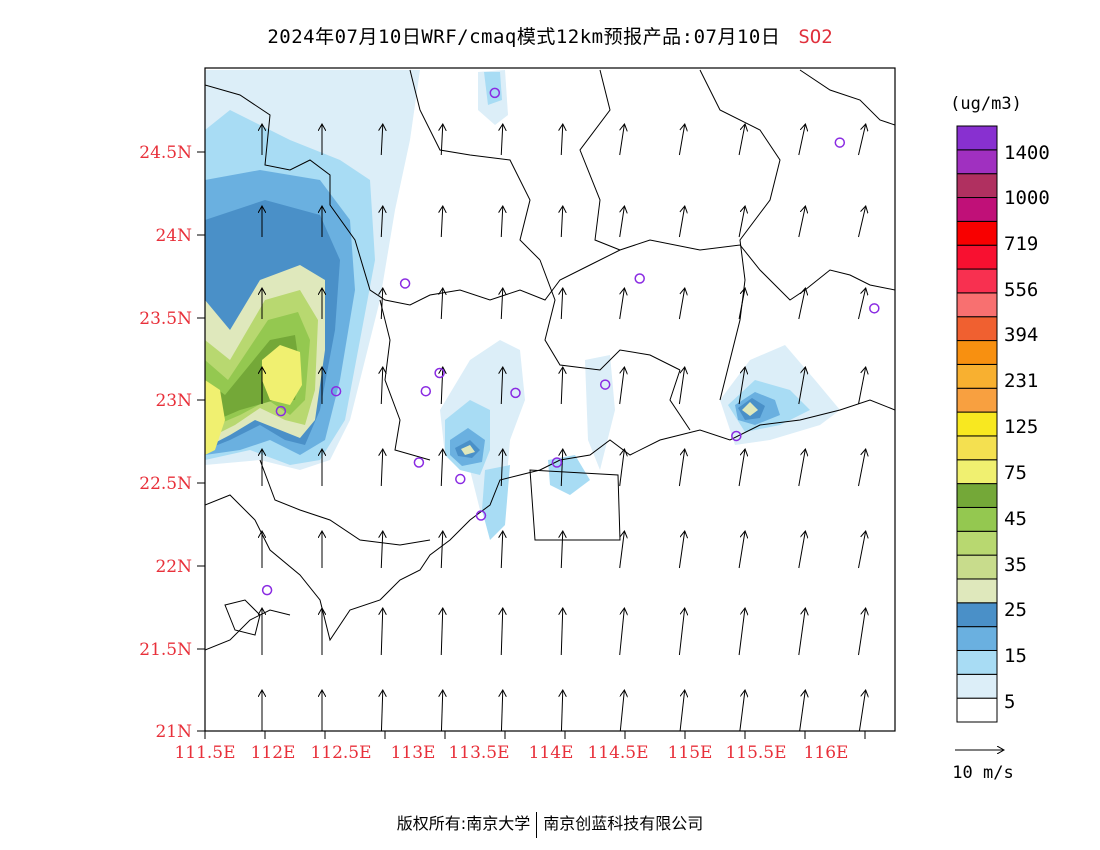 This screenshot has width=1100, height=850. Describe the element at coordinates (551, 753) in the screenshot. I see `lon-label: 114E` at that location.